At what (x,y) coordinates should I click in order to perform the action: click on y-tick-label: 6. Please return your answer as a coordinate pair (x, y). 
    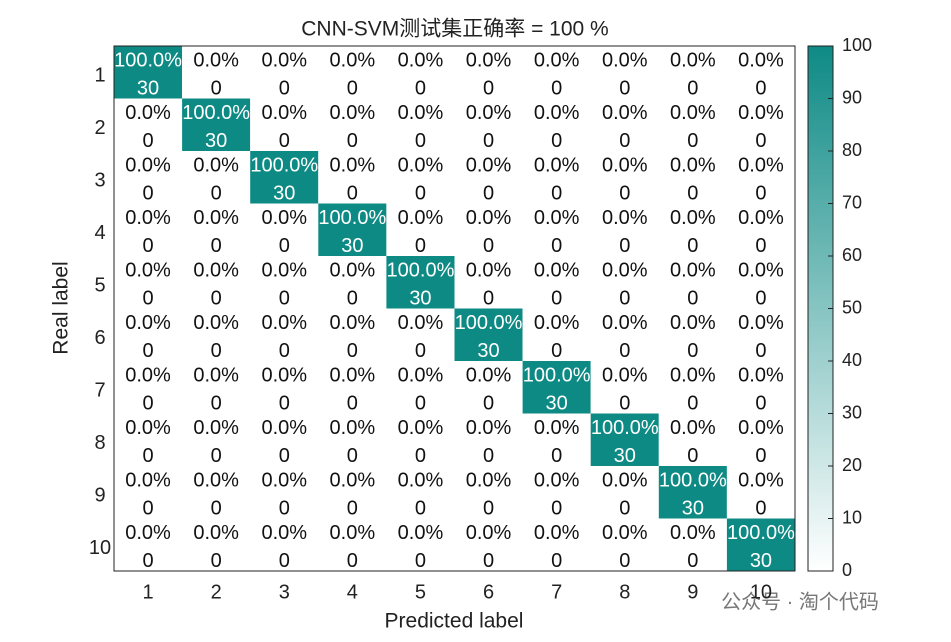
    Looking at the image, I should click on (99, 338).